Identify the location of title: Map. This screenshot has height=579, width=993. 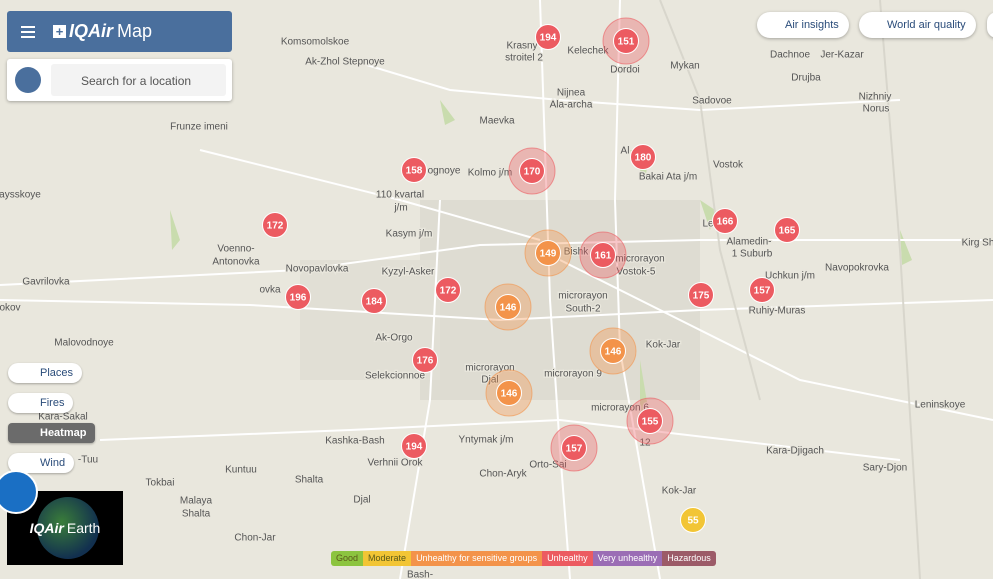
(135, 31).